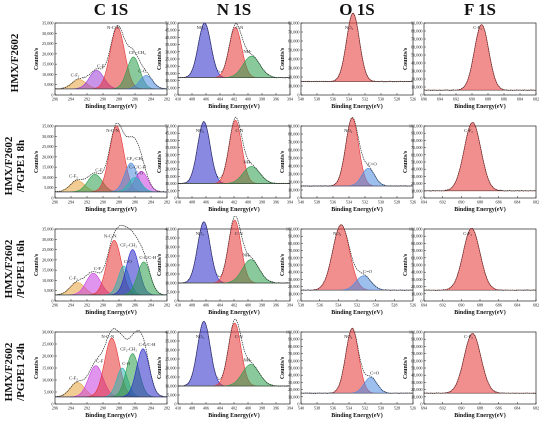  Describe the element at coordinates (71, 202) in the screenshot. I see `x-tick-label: 294` at that location.